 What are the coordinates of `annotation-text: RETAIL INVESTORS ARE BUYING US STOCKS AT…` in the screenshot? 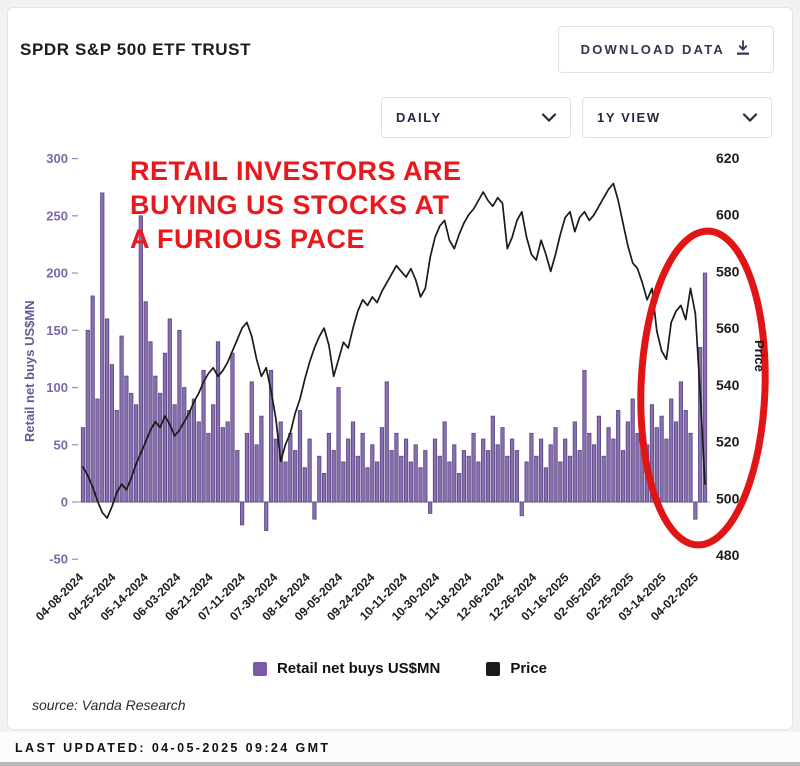 It's located at (296, 205).